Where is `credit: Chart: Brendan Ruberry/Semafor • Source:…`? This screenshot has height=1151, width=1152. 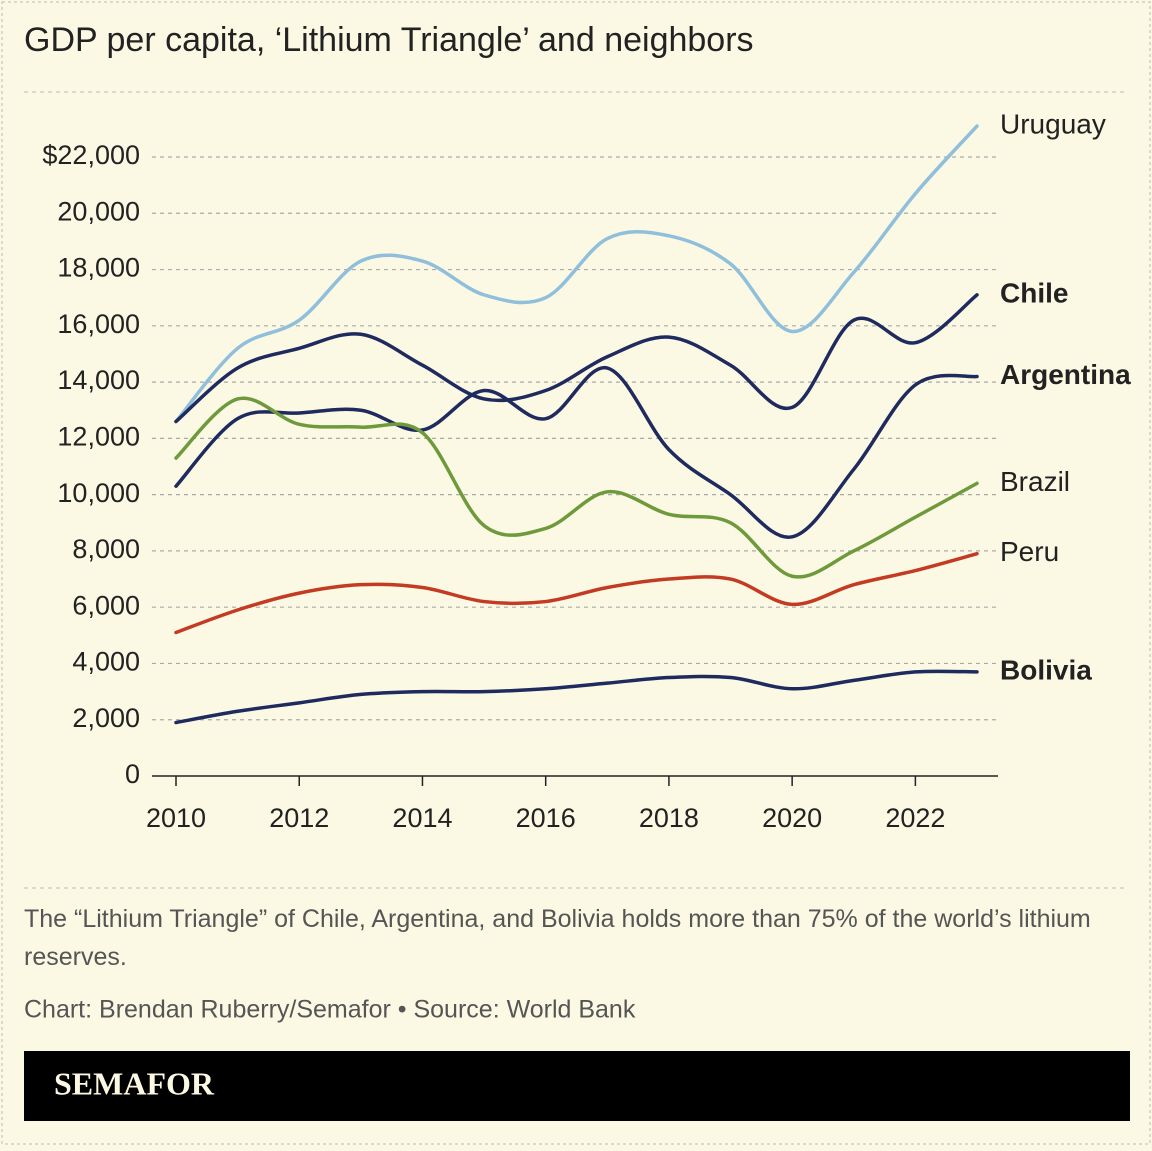
credit: Chart: Brendan Ruberry/Semafor • Source:… is located at coordinates (330, 1010).